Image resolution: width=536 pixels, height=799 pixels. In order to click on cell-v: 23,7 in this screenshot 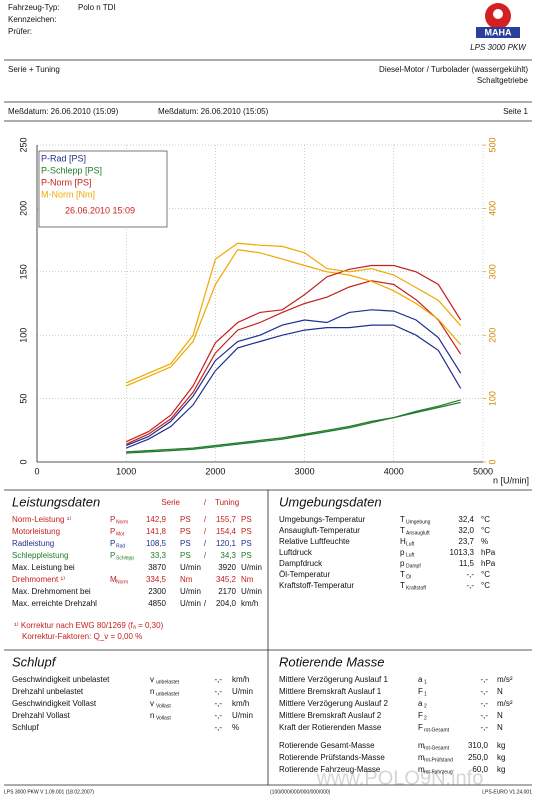, I will do `click(466, 541)`.